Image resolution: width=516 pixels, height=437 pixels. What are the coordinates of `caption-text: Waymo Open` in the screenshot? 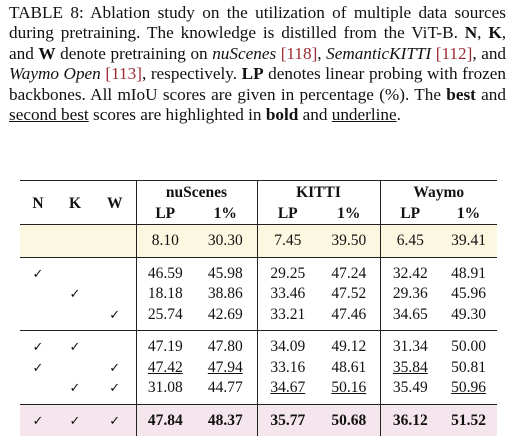 It's located at (55, 74).